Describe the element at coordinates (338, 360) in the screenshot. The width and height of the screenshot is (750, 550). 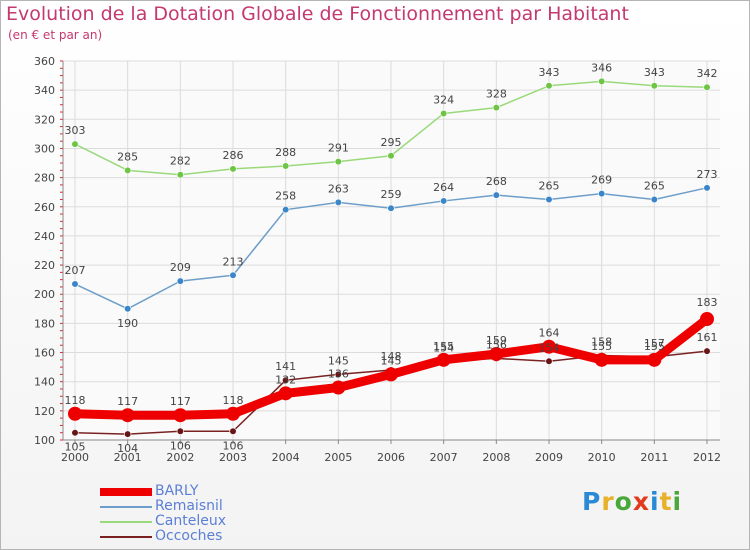
I see `data-label-occoches: 145` at that location.